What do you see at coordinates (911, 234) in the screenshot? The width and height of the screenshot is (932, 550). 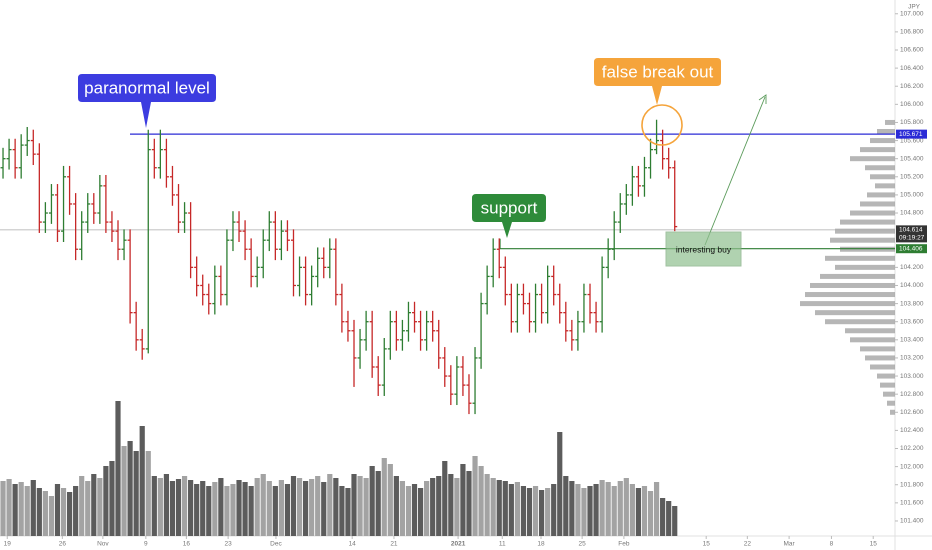 I see `current-price-box` at bounding box center [911, 234].